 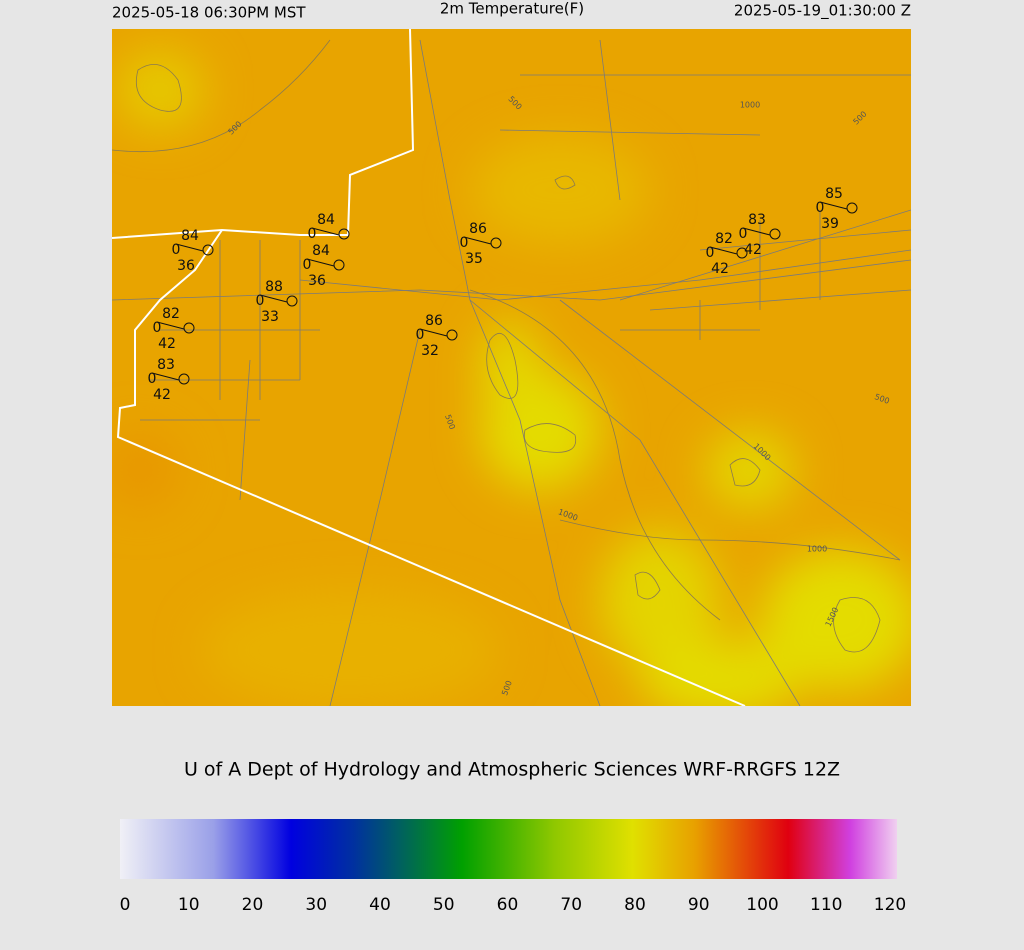 What do you see at coordinates (508, 905) in the screenshot?
I see `colorbar-tick-label: 60` at bounding box center [508, 905].